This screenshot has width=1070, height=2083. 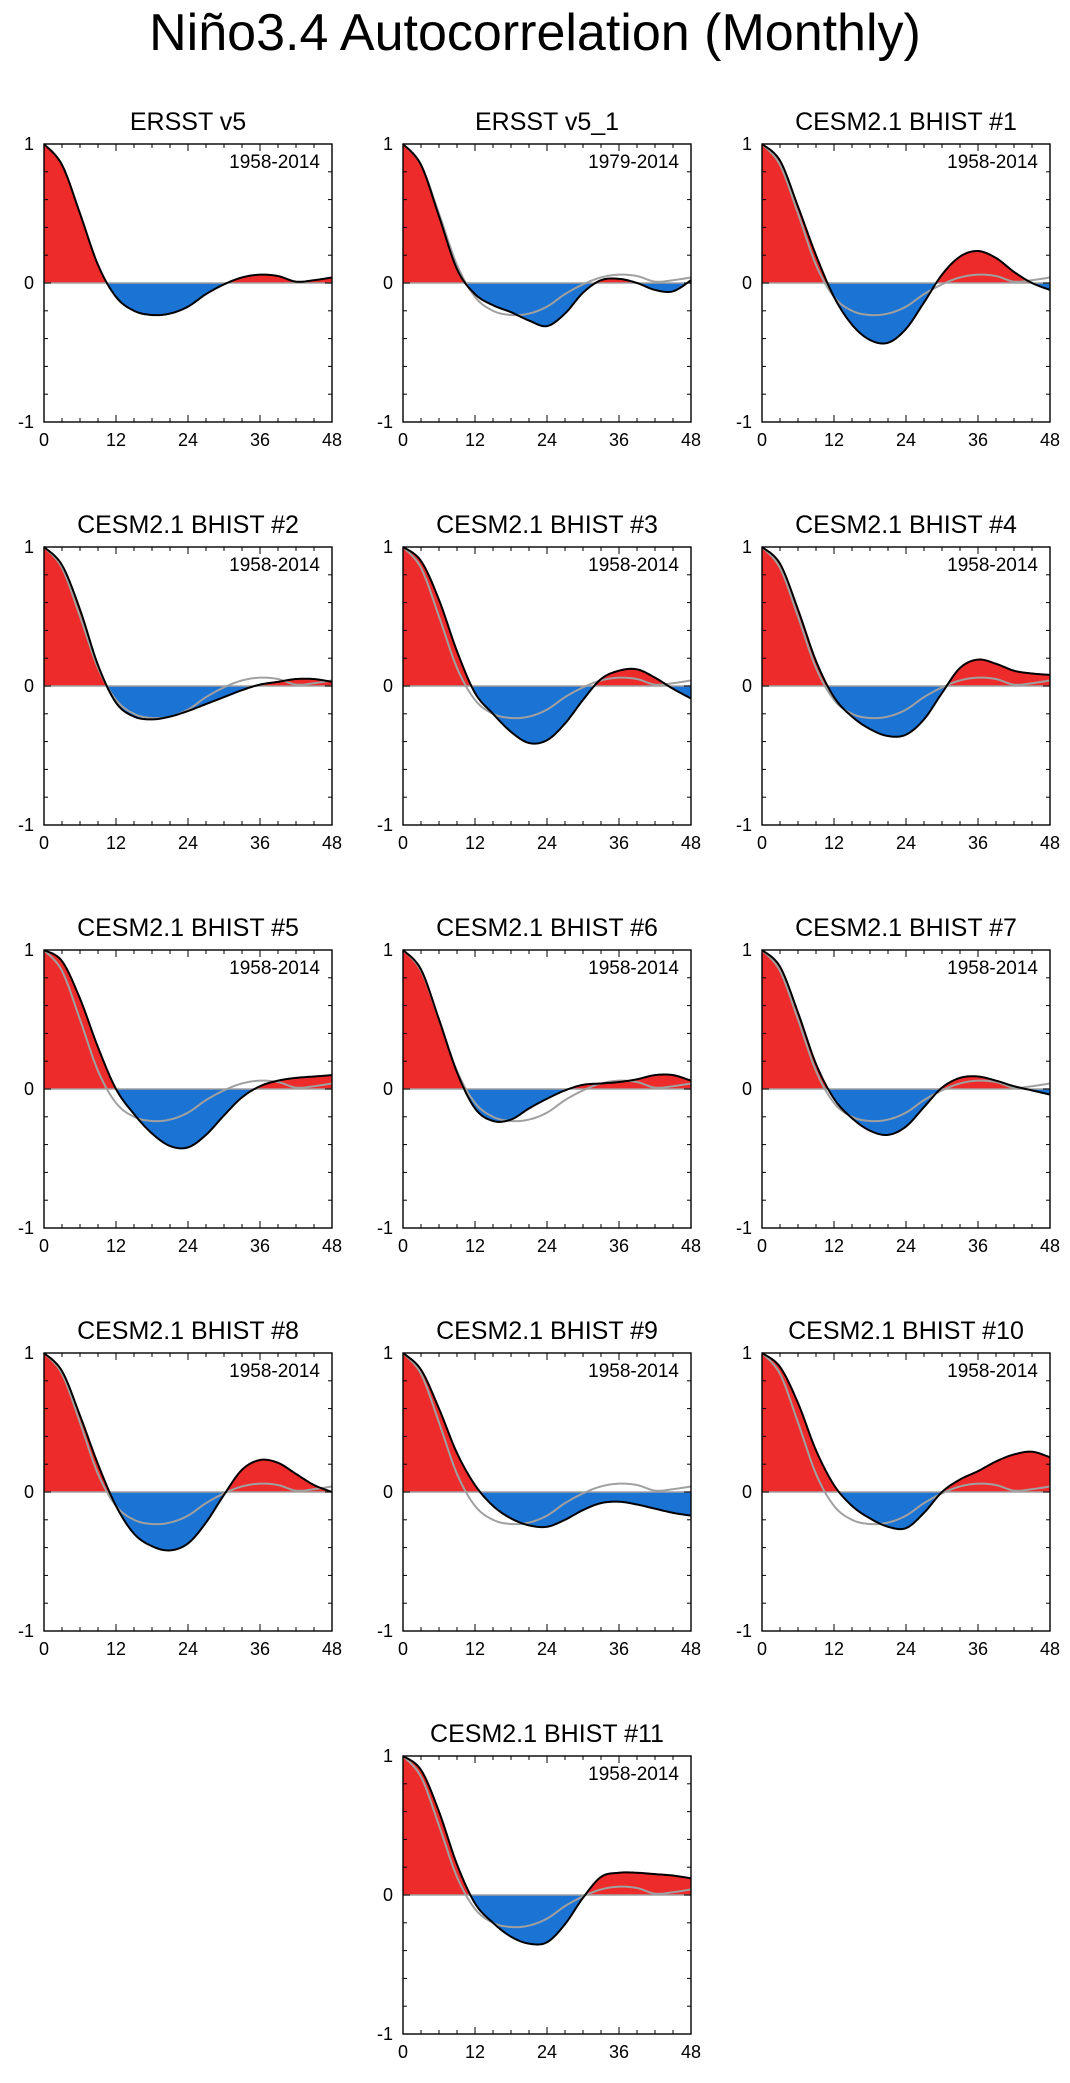 I want to click on panel-title: CESM2.1 BHIST #4, so click(x=906, y=525).